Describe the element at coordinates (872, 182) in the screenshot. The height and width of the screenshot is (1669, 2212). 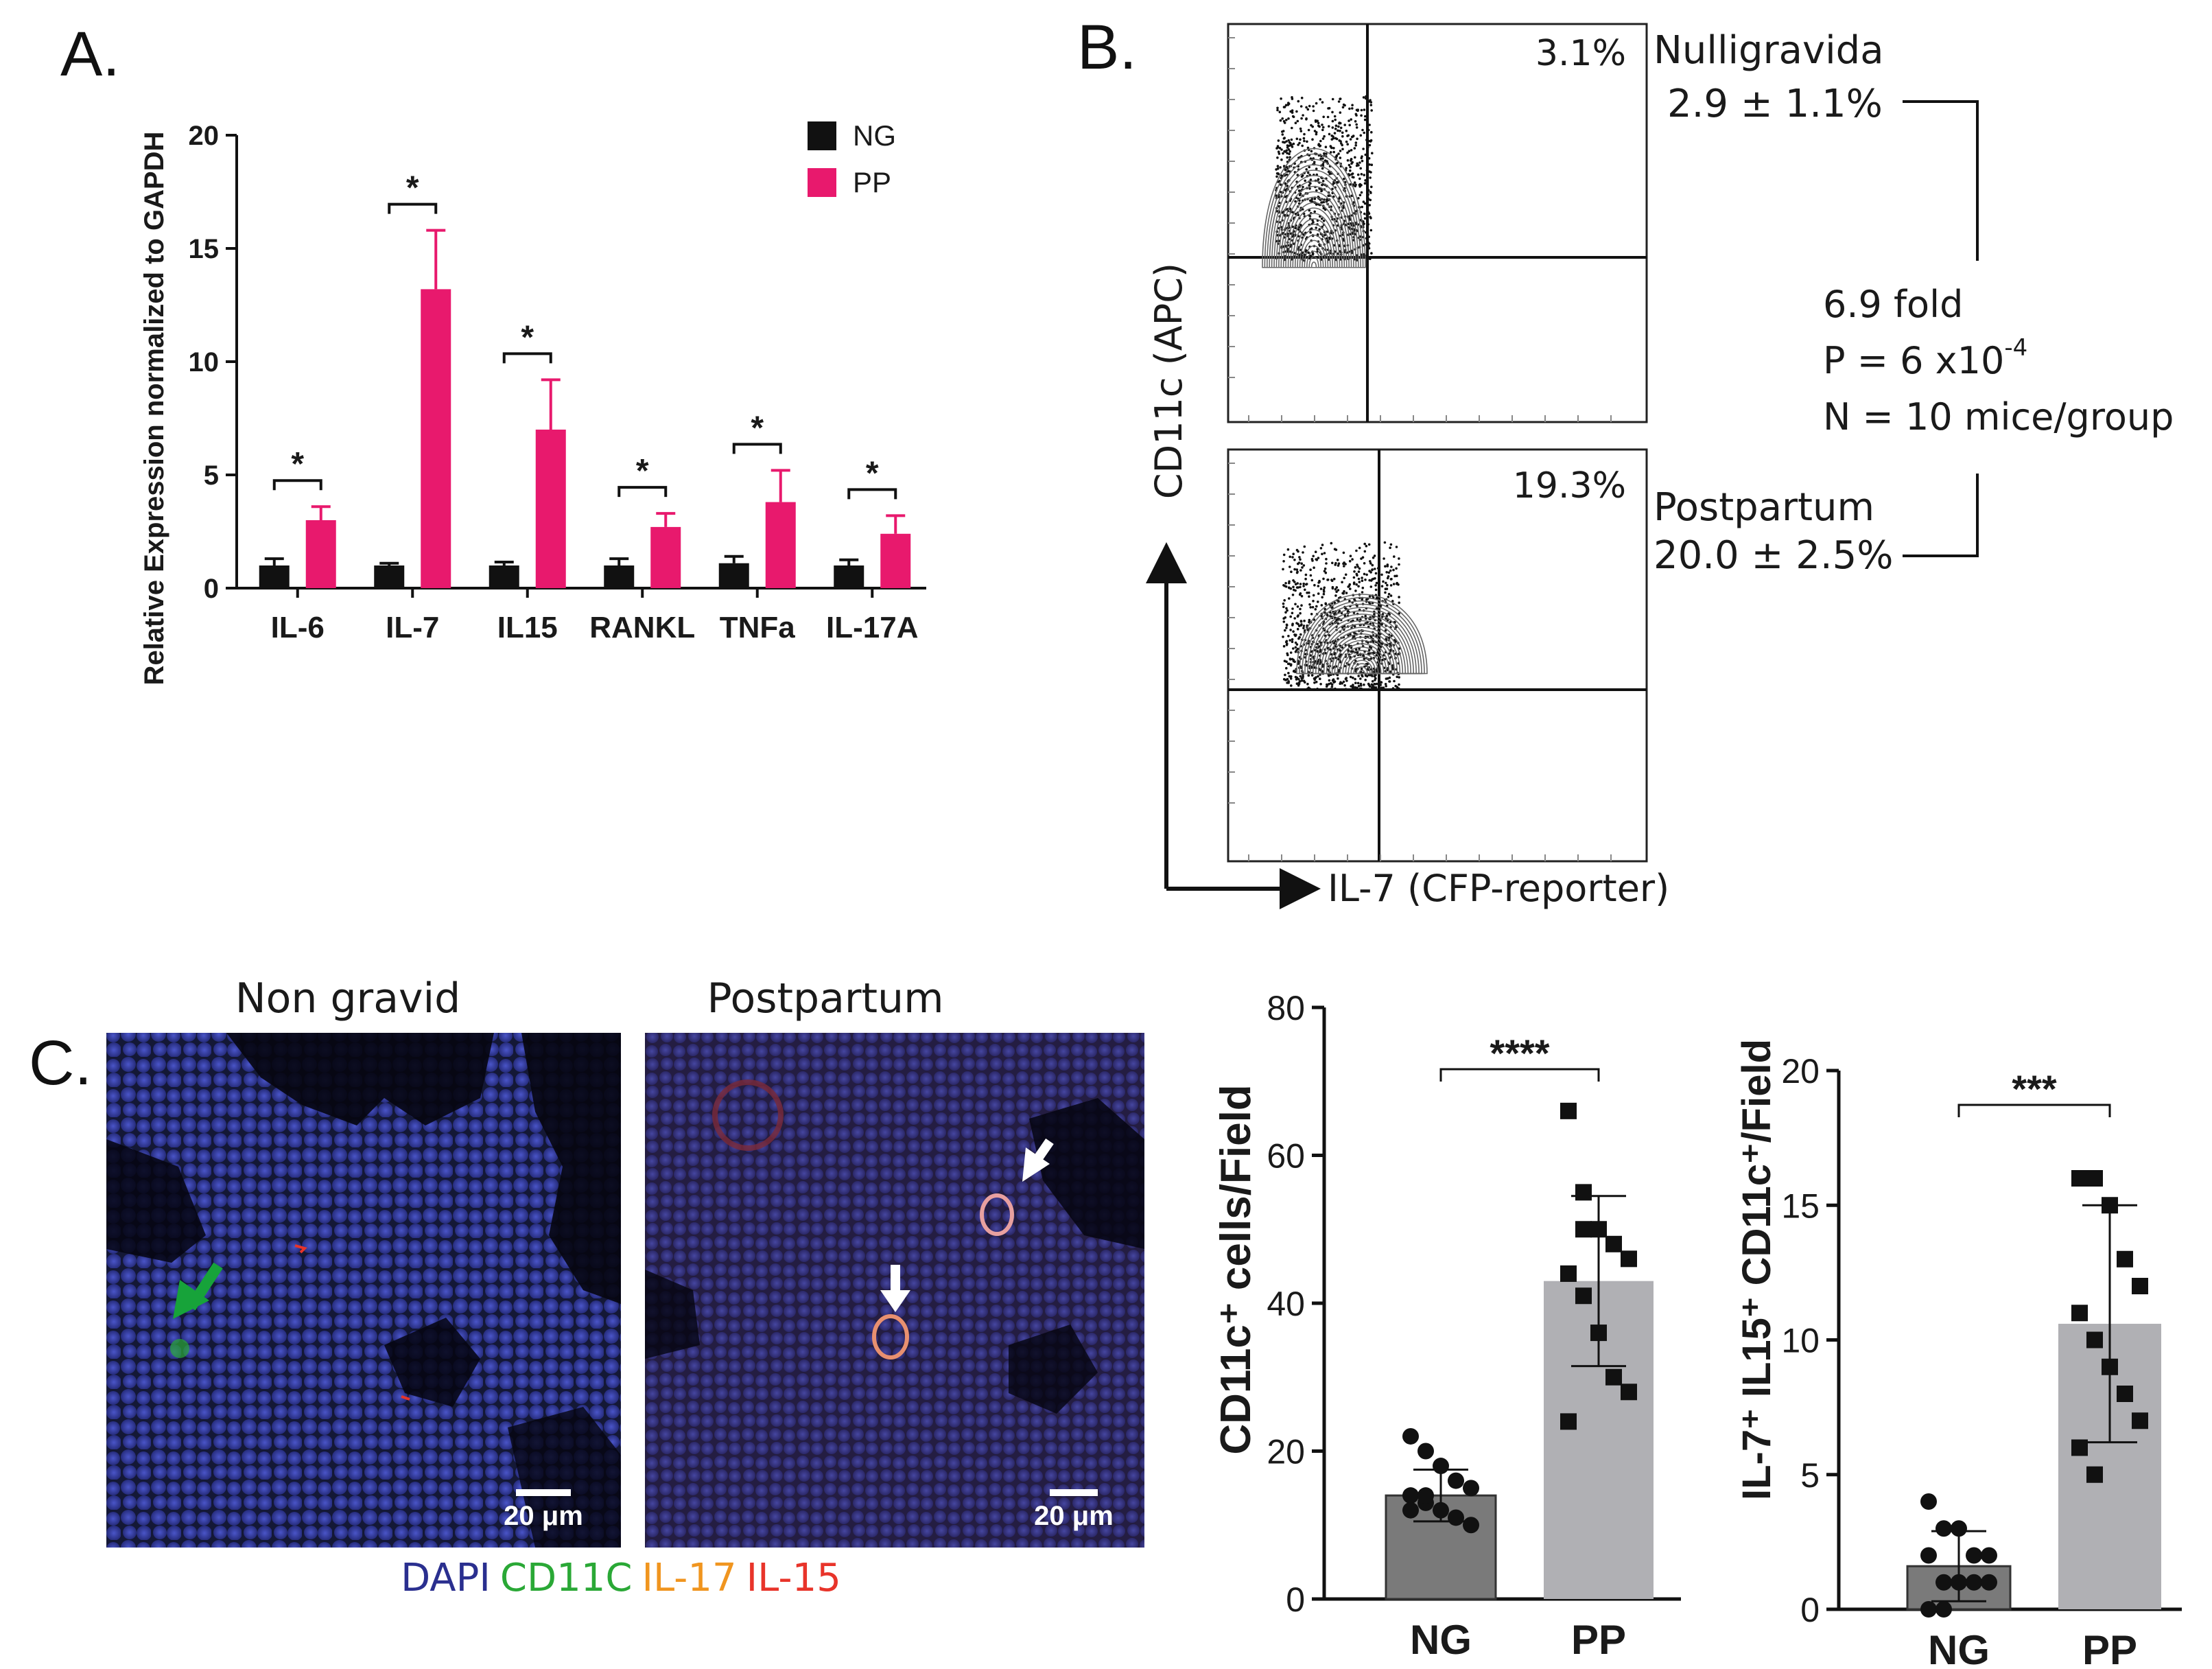
I see `legend-label-pp: PP` at that location.